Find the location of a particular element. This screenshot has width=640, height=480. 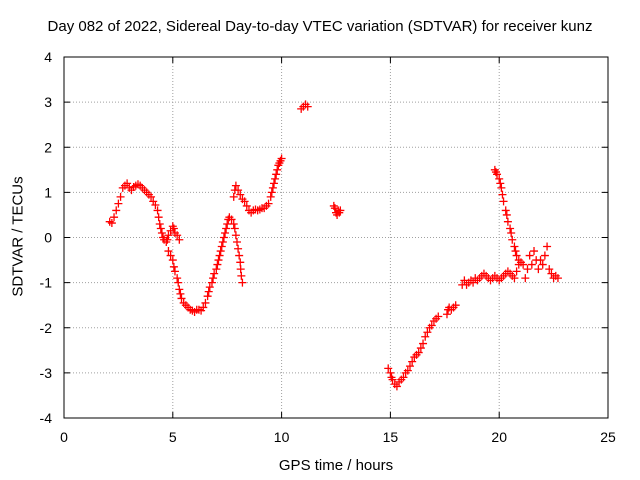

y-tick-label: -4 is located at coordinates (46, 418).